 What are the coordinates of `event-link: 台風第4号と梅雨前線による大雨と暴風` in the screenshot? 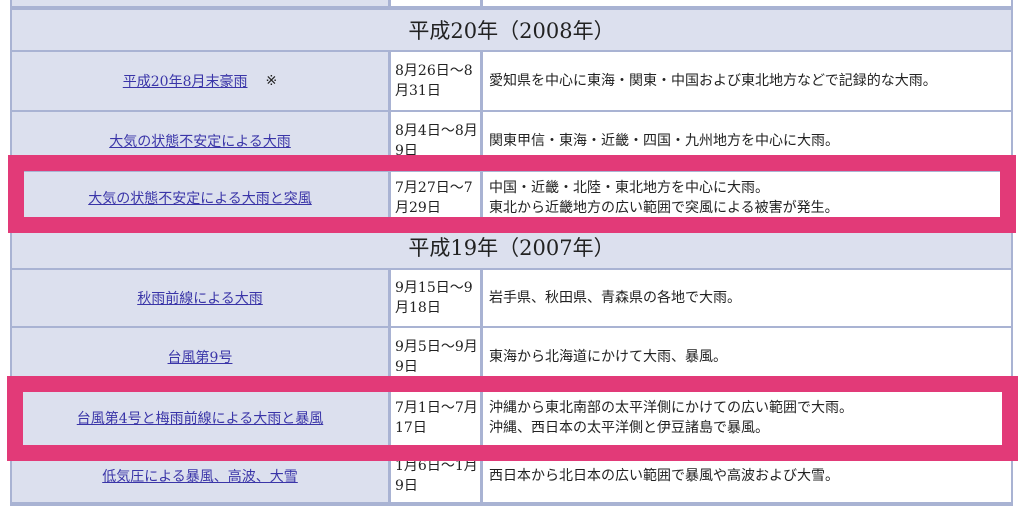 It's located at (200, 419).